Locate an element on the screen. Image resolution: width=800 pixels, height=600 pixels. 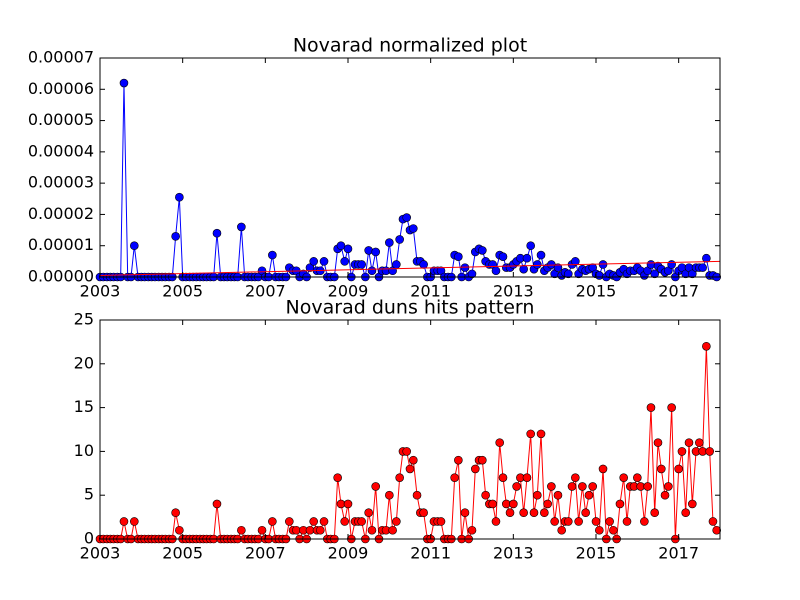
chart-title: Novarad duns hits pattern is located at coordinates (410, 308).